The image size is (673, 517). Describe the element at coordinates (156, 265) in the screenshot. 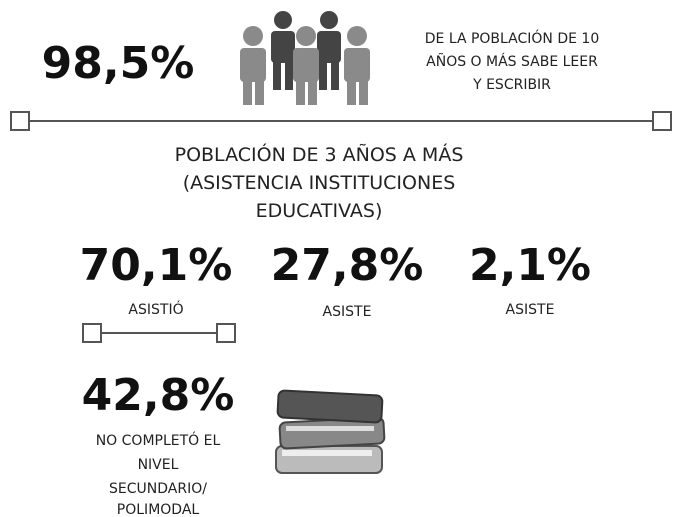

I see `stat-value: 70,1%` at that location.